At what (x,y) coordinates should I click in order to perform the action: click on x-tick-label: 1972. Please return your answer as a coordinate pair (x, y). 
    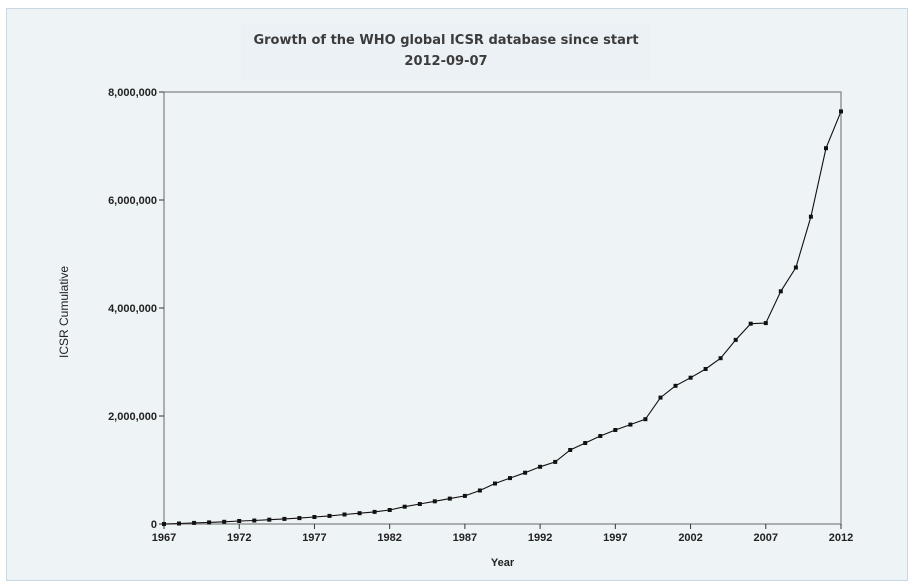
    Looking at the image, I should click on (239, 538).